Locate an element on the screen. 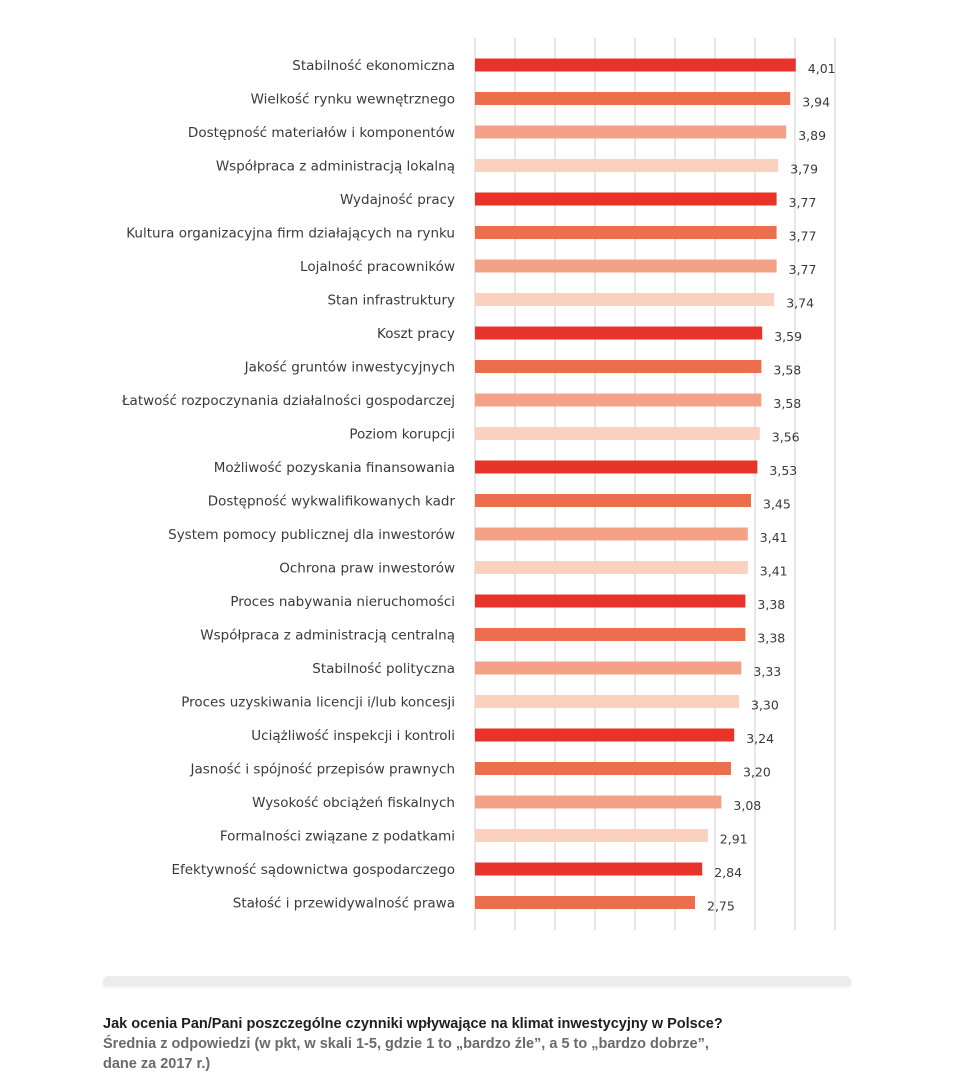 Image resolution: width=957 pixels, height=1080 pixels. value-label-9: 3,58 is located at coordinates (787, 370).